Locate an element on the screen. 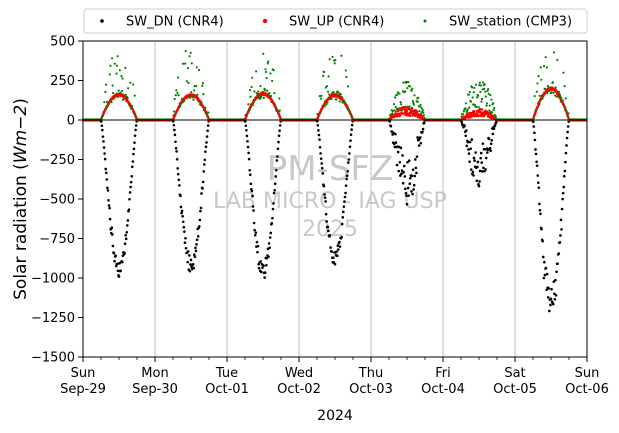 The image size is (619, 433). x-tick-day: Fri is located at coordinates (443, 373).